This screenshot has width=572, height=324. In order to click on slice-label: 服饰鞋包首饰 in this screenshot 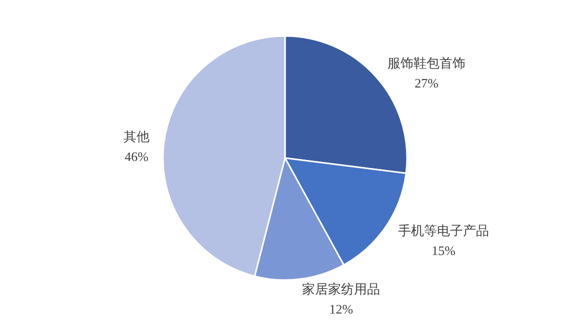, I will do `click(426, 63)`.